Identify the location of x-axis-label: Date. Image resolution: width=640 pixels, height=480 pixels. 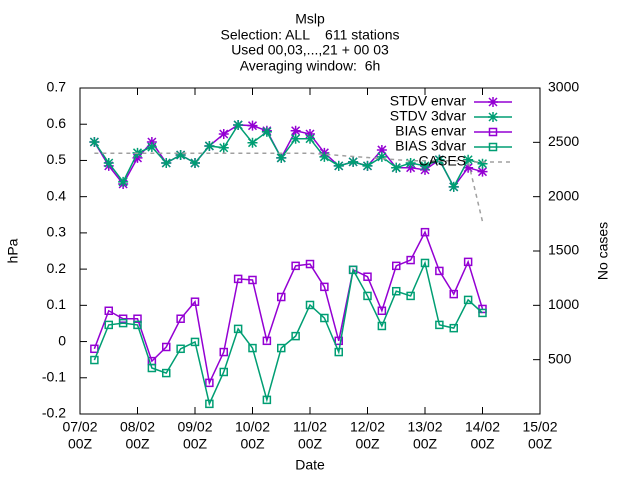
(310, 465).